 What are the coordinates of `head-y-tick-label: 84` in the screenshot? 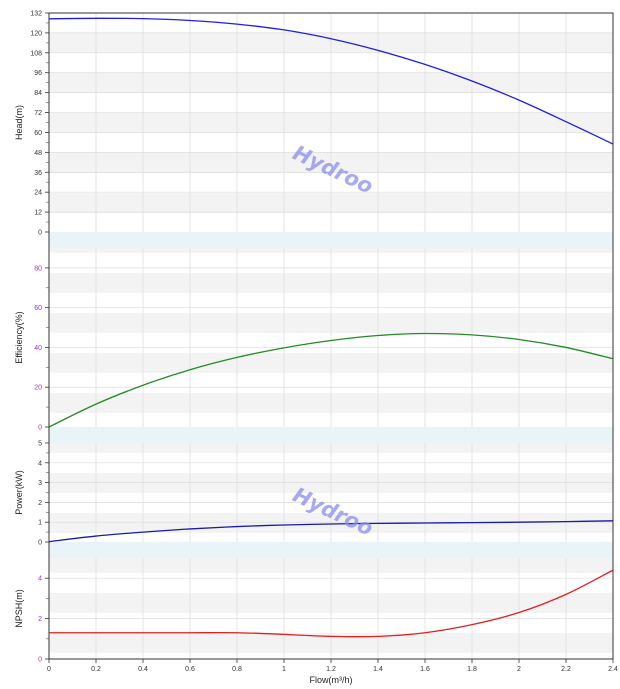 It's located at (38, 93).